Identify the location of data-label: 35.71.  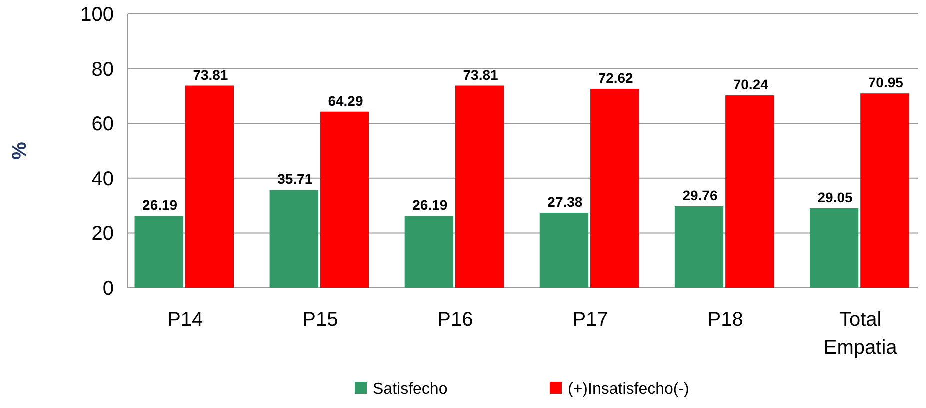
(295, 179).